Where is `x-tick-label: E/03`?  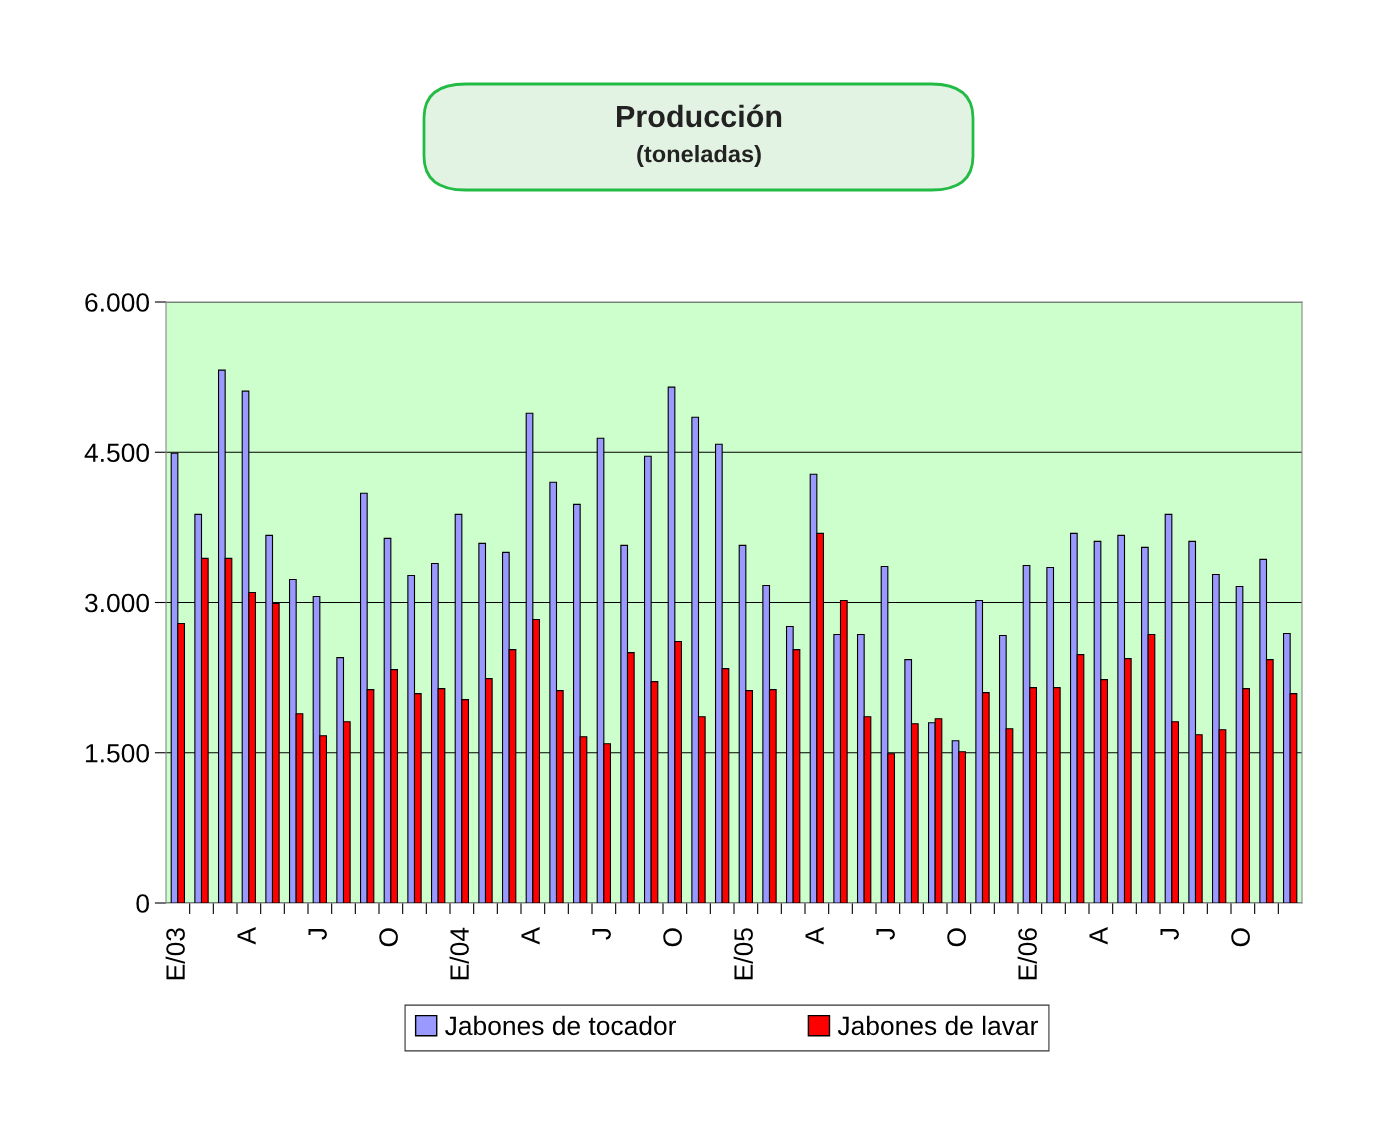
x-tick-label: E/03 is located at coordinates (175, 954).